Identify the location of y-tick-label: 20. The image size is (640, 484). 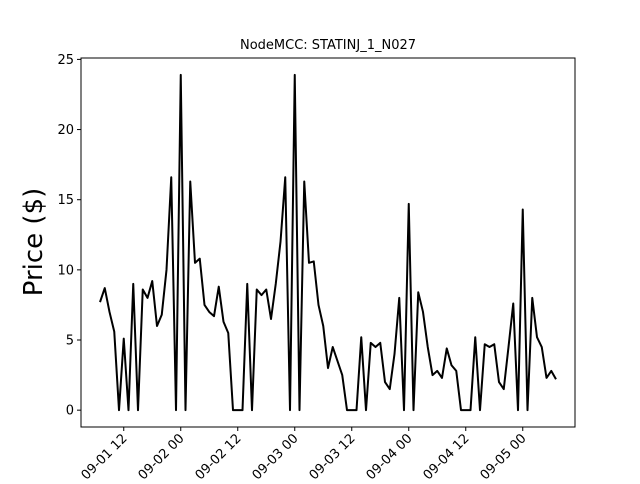
(65, 130).